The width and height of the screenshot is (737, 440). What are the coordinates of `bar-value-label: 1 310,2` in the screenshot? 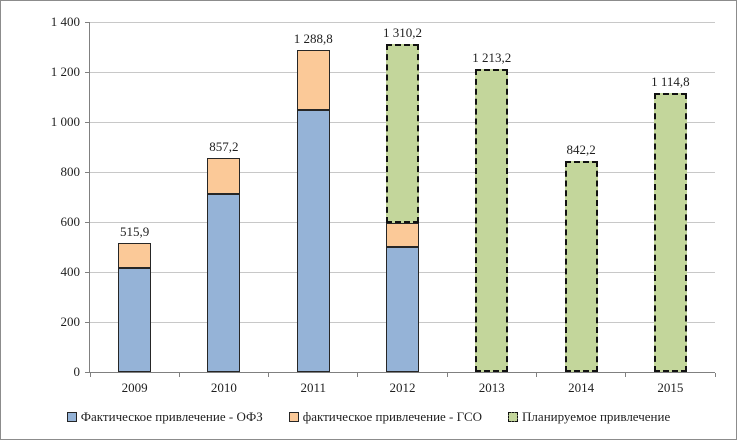 It's located at (402, 33).